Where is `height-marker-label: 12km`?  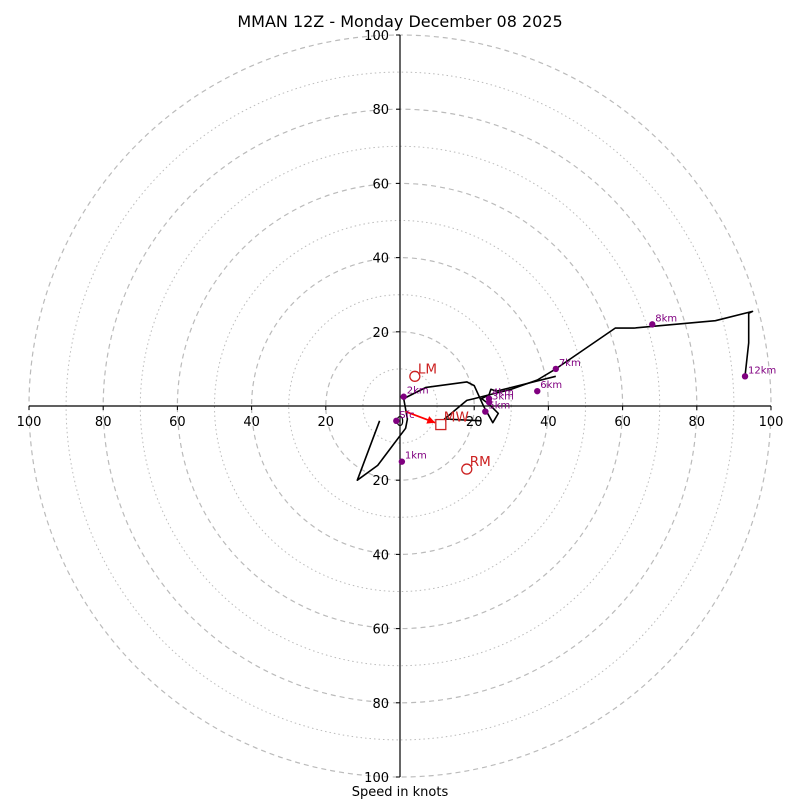 height-marker-label: 12km is located at coordinates (762, 370).